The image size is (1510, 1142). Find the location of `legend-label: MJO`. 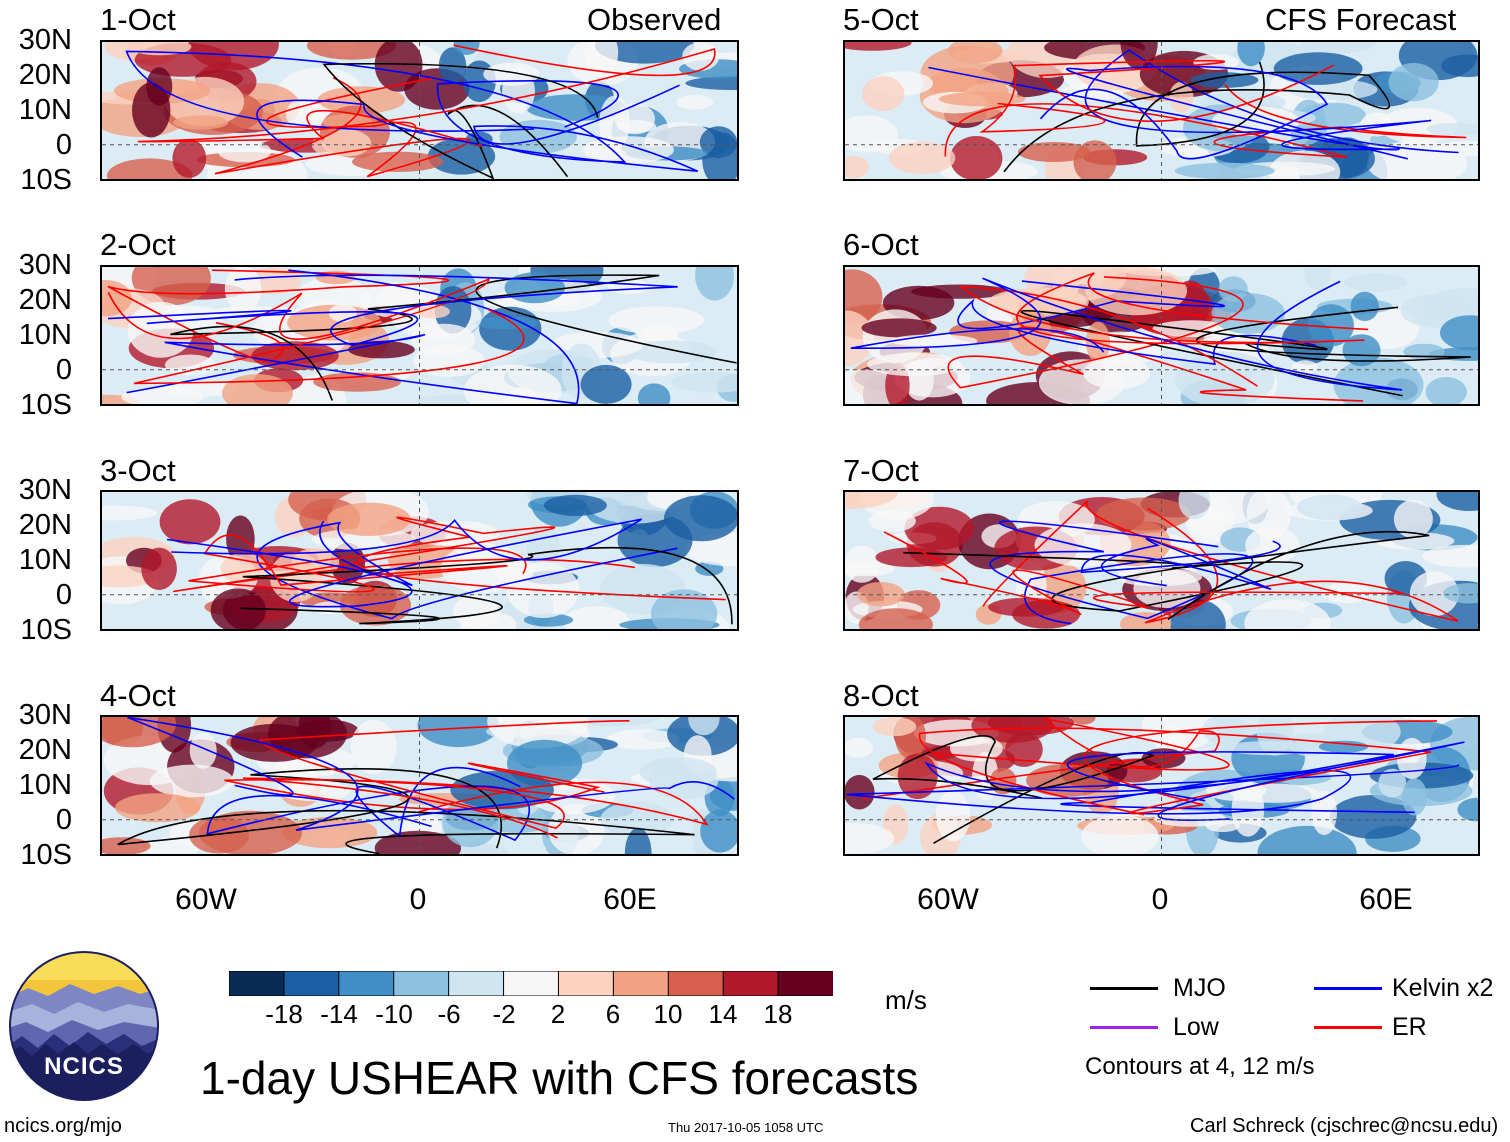

legend-label: MJO is located at coordinates (1199, 988).